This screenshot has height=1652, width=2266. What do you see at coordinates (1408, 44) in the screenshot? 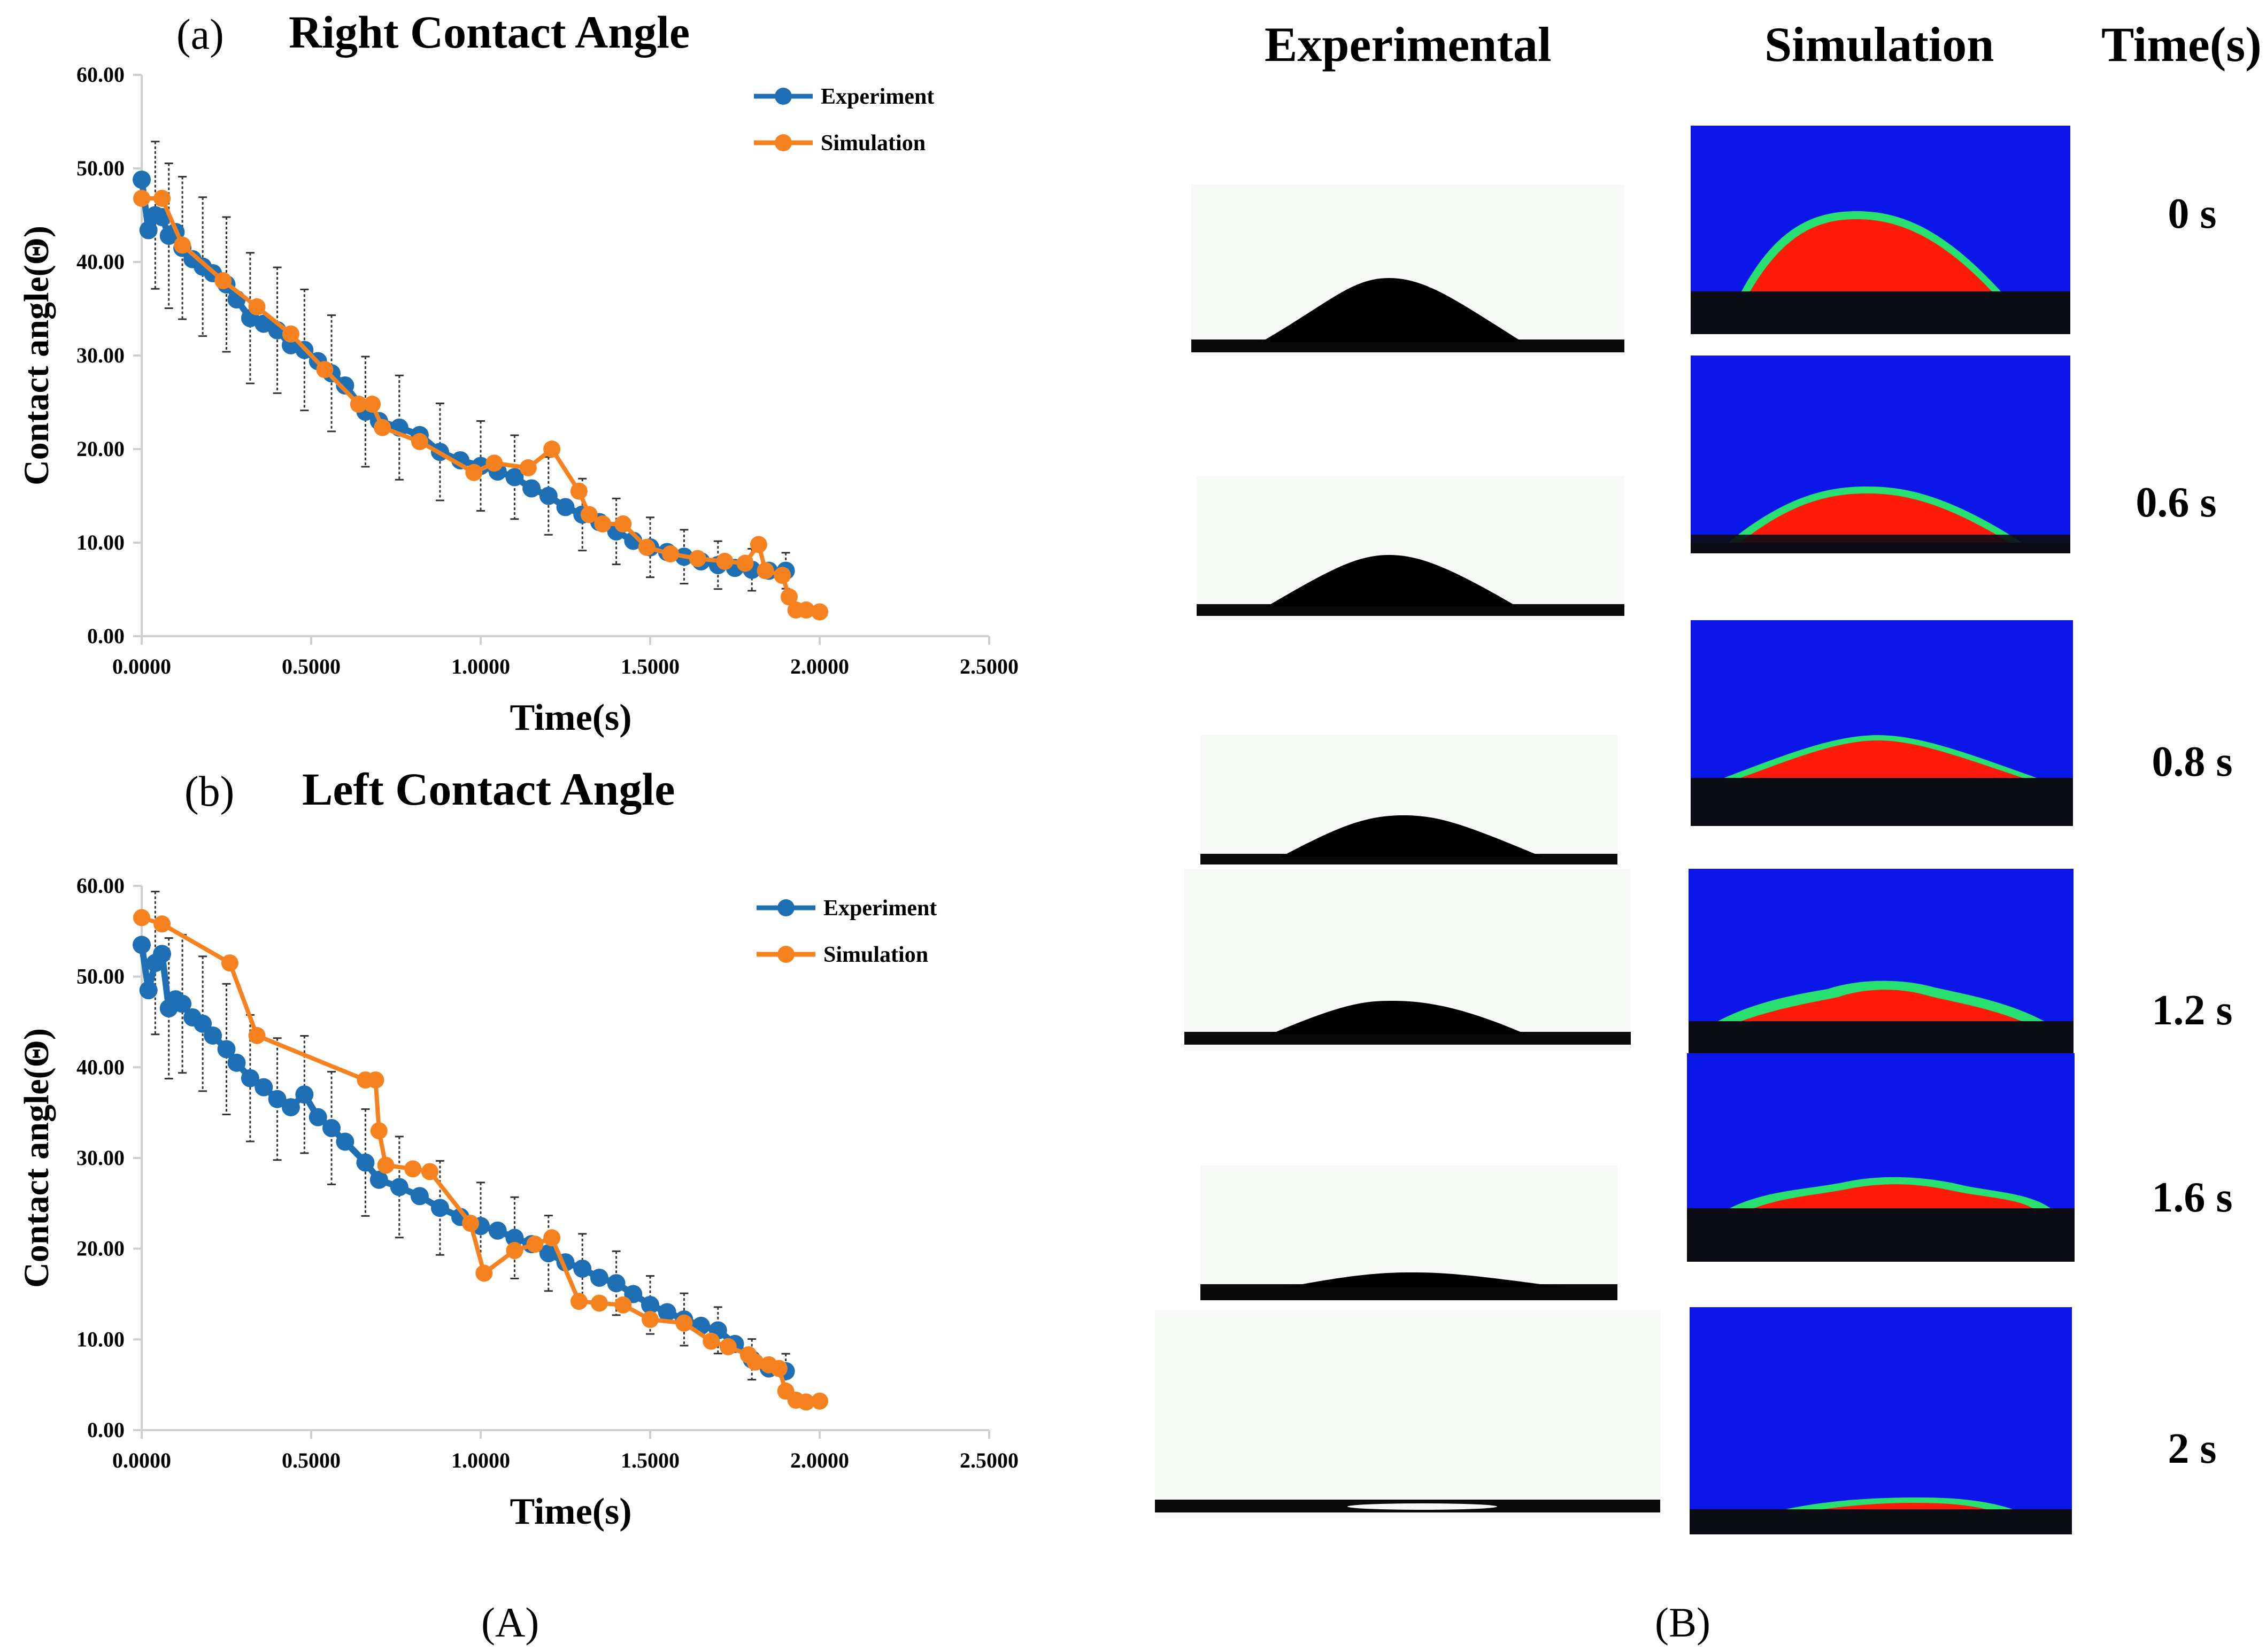
I see `experimental-header: Experimental` at bounding box center [1408, 44].